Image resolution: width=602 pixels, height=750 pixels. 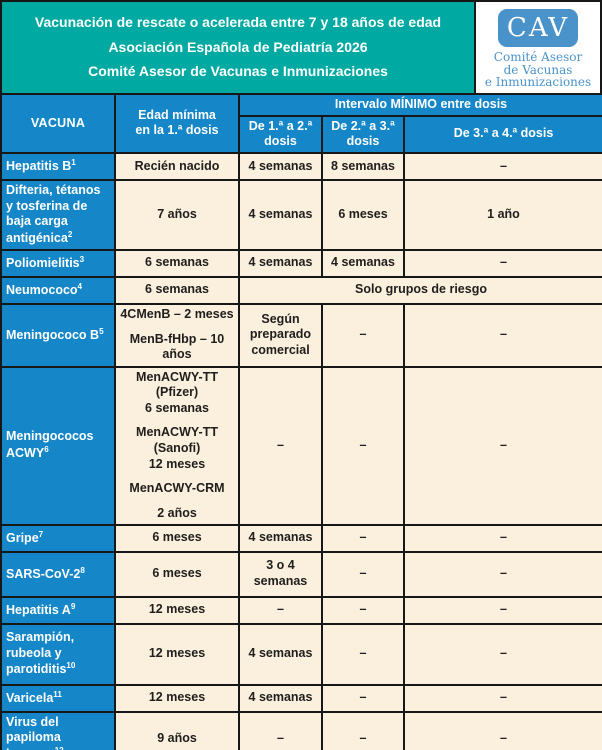 What do you see at coordinates (363, 214) in the screenshot?
I see `interval-2-3-cell: 6 meses` at bounding box center [363, 214].